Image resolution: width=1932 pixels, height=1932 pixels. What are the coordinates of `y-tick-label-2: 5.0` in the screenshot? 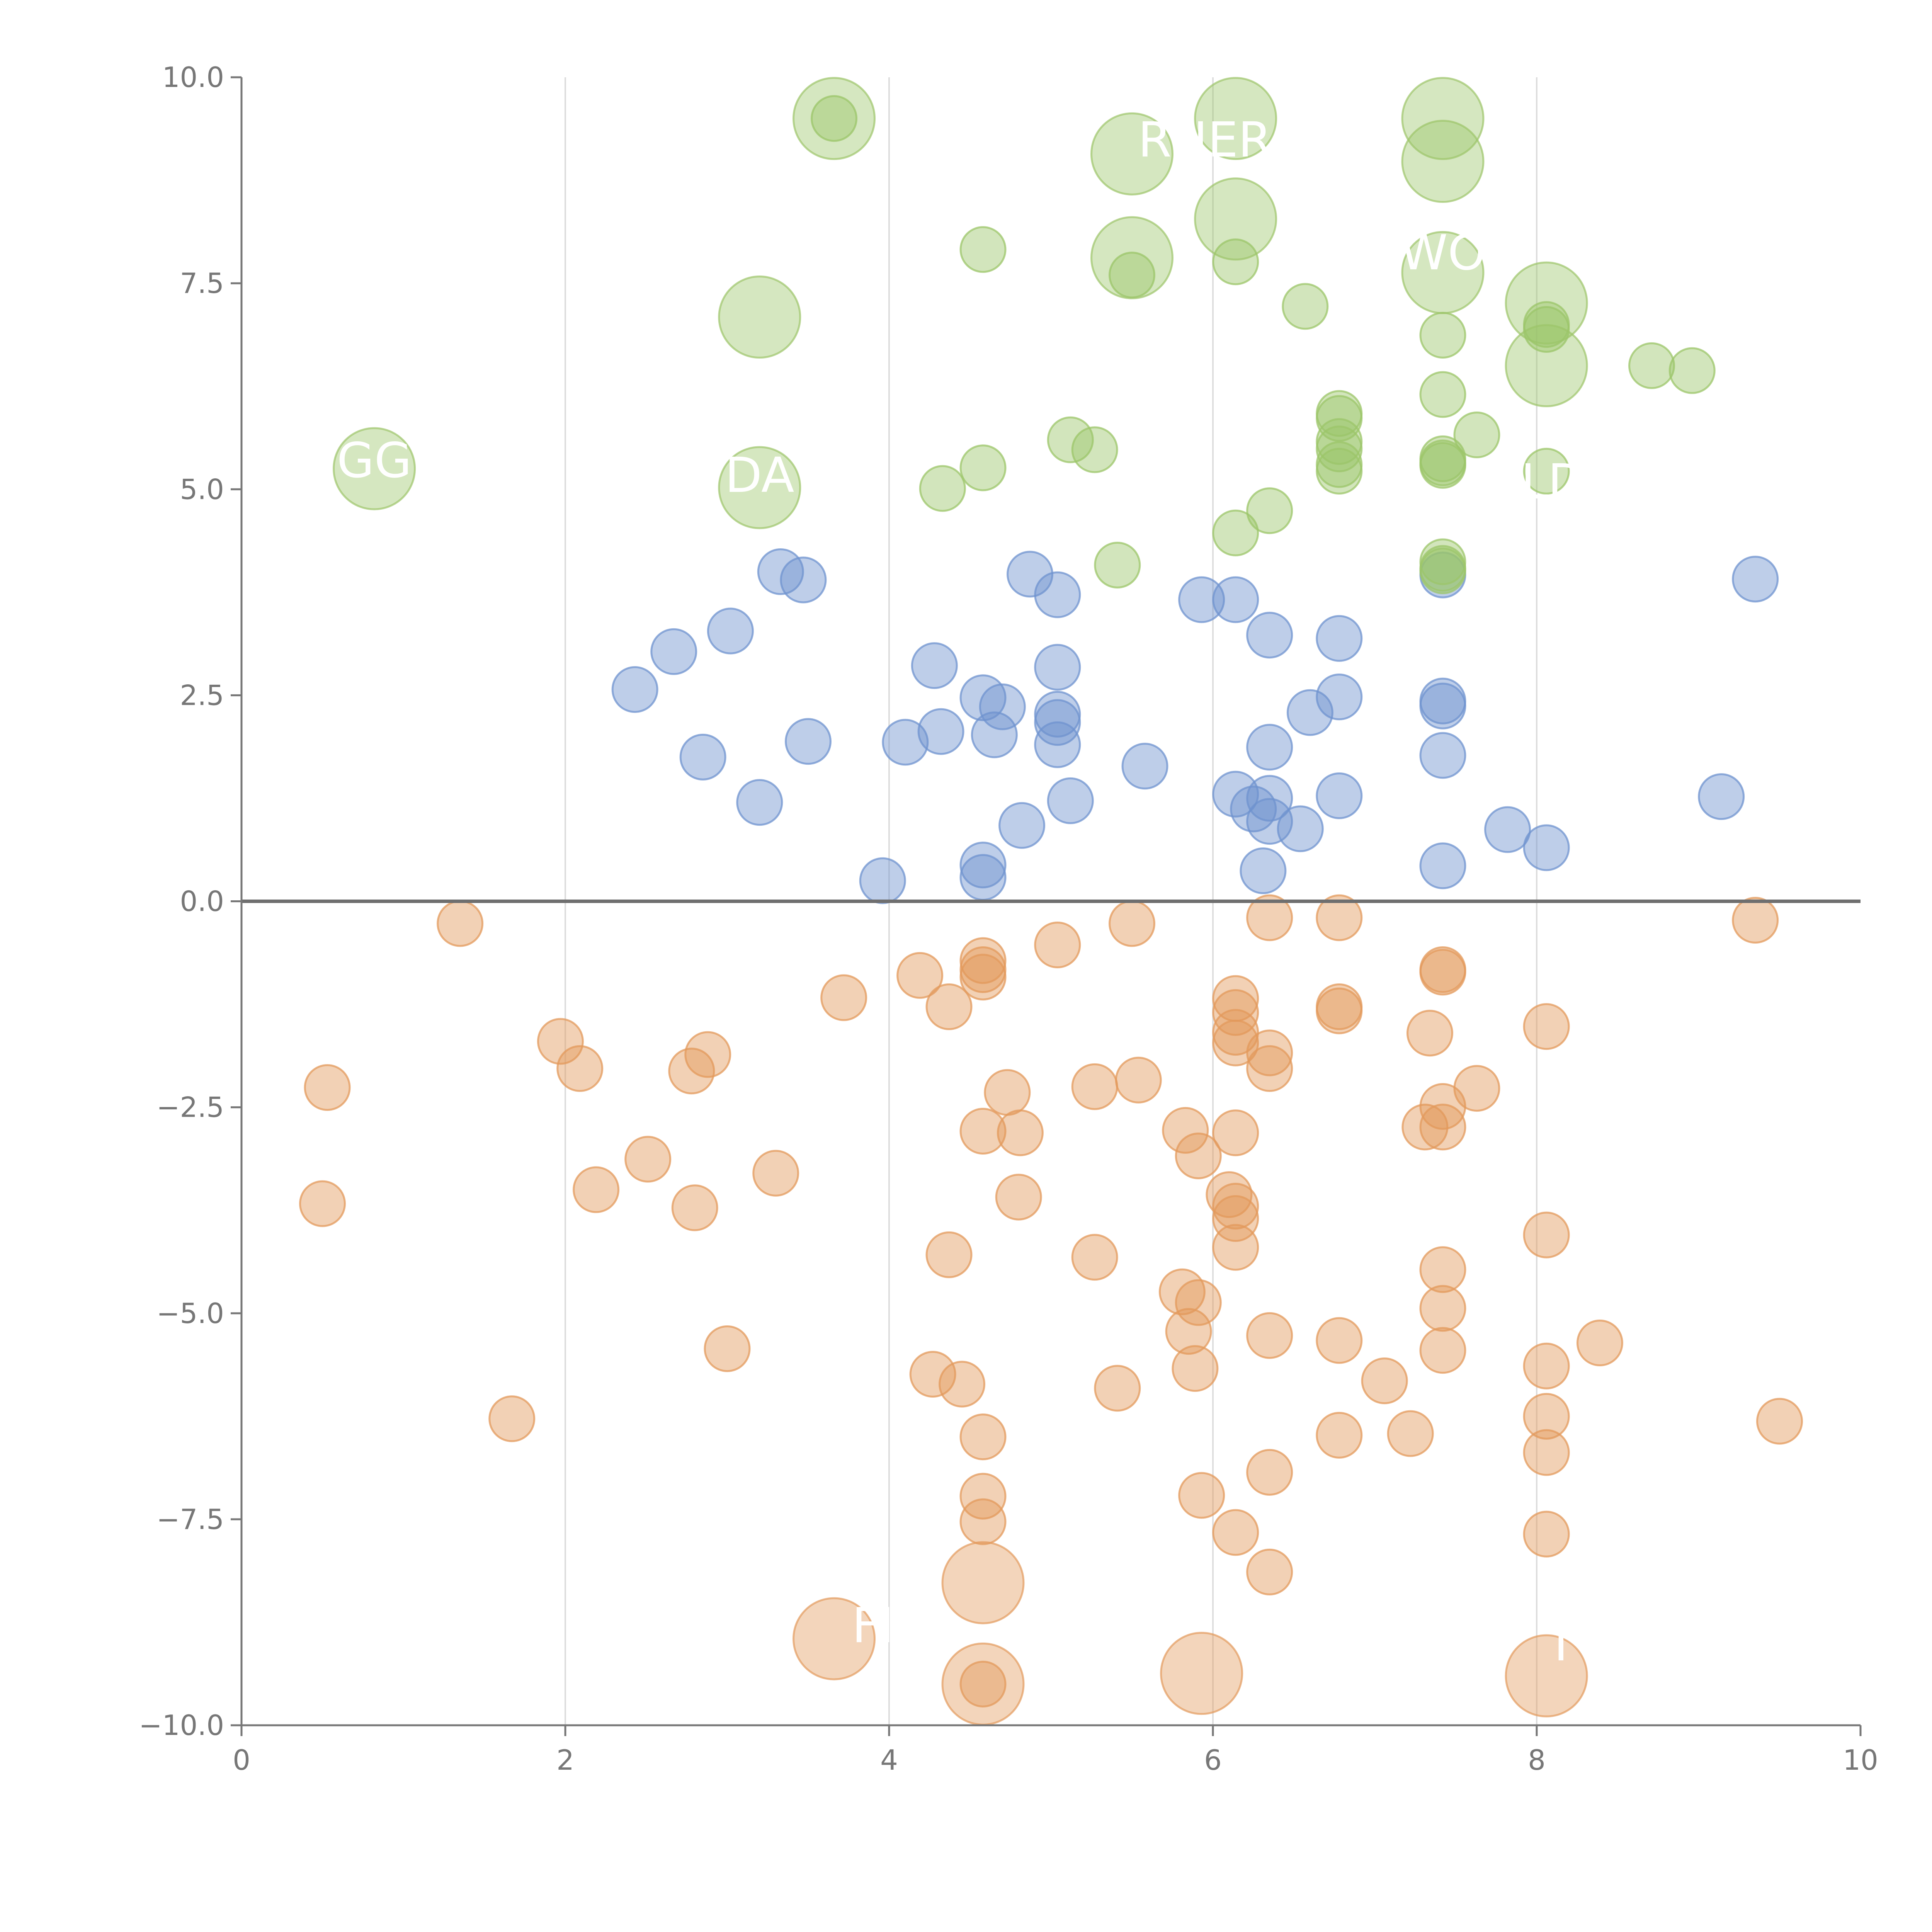 It's located at (202, 489).